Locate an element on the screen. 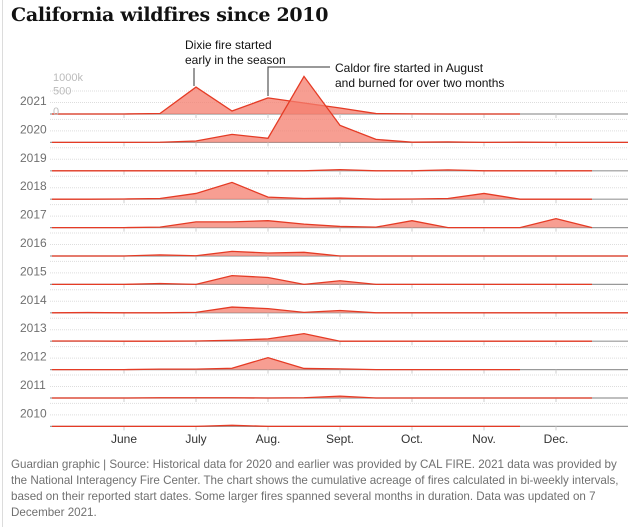  frame-border is located at coordinates (2, 263).